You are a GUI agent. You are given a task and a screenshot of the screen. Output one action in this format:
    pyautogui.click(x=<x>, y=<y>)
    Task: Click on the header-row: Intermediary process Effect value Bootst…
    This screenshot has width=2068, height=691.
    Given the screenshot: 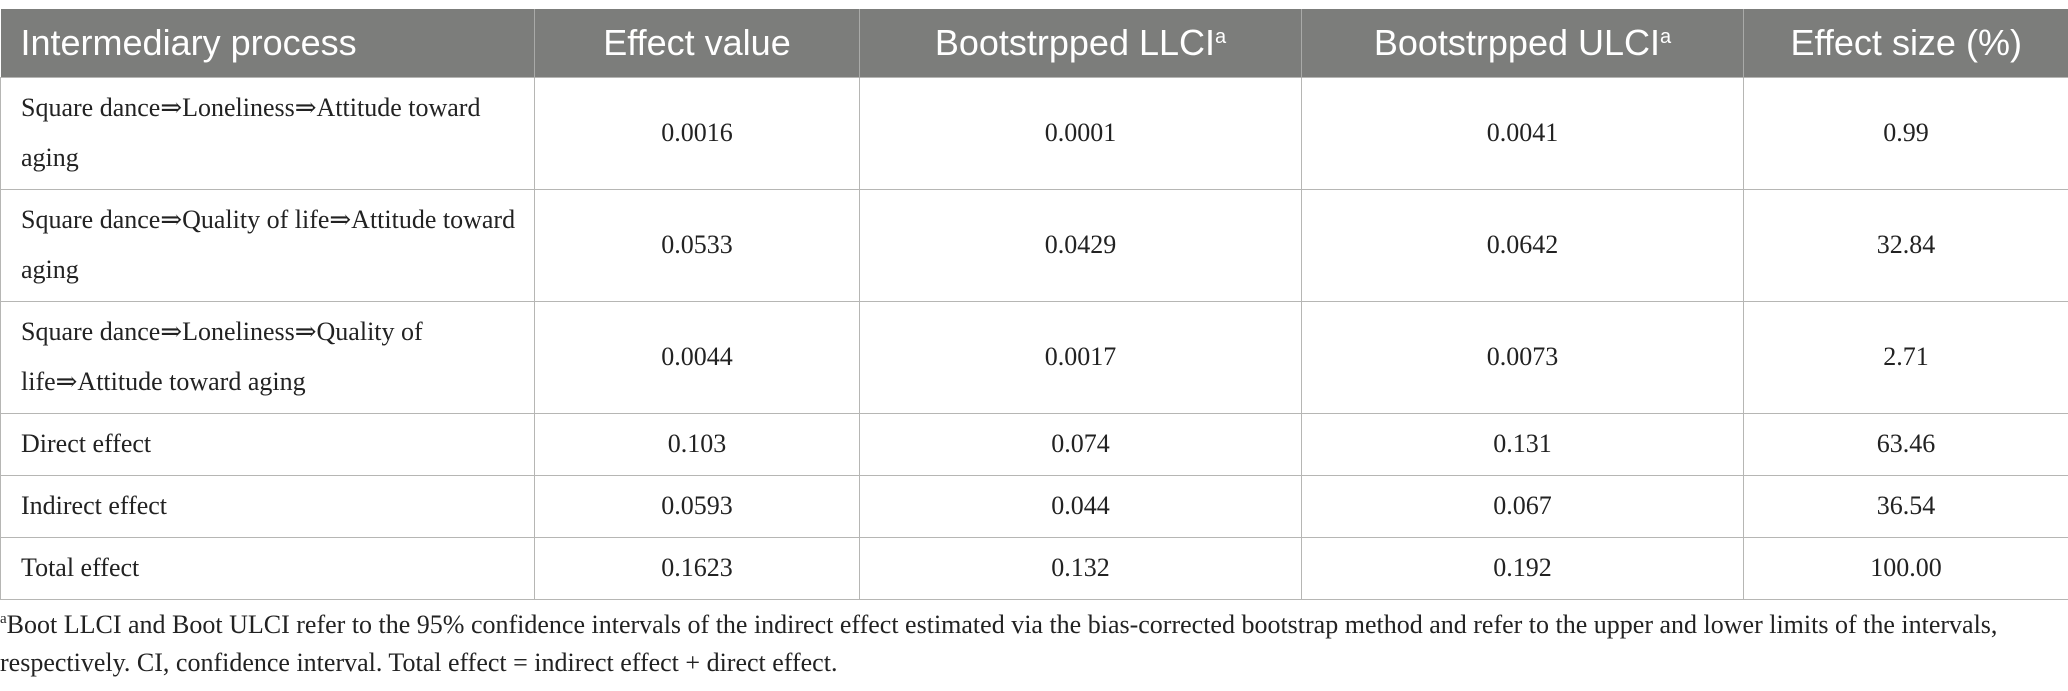 What is the action you would take?
    pyautogui.click(x=1034, y=43)
    